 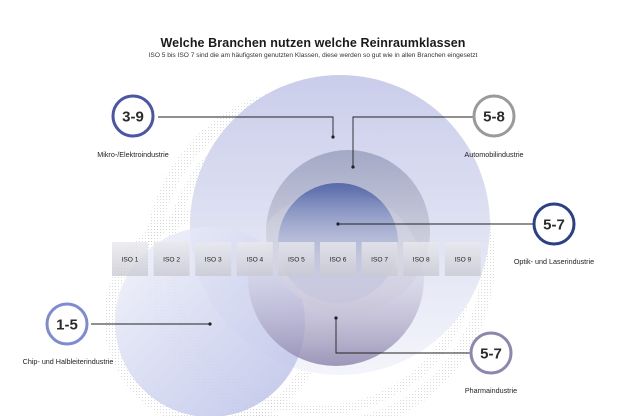 I want to click on badge-range-pharma: 5-7, so click(x=491, y=354).